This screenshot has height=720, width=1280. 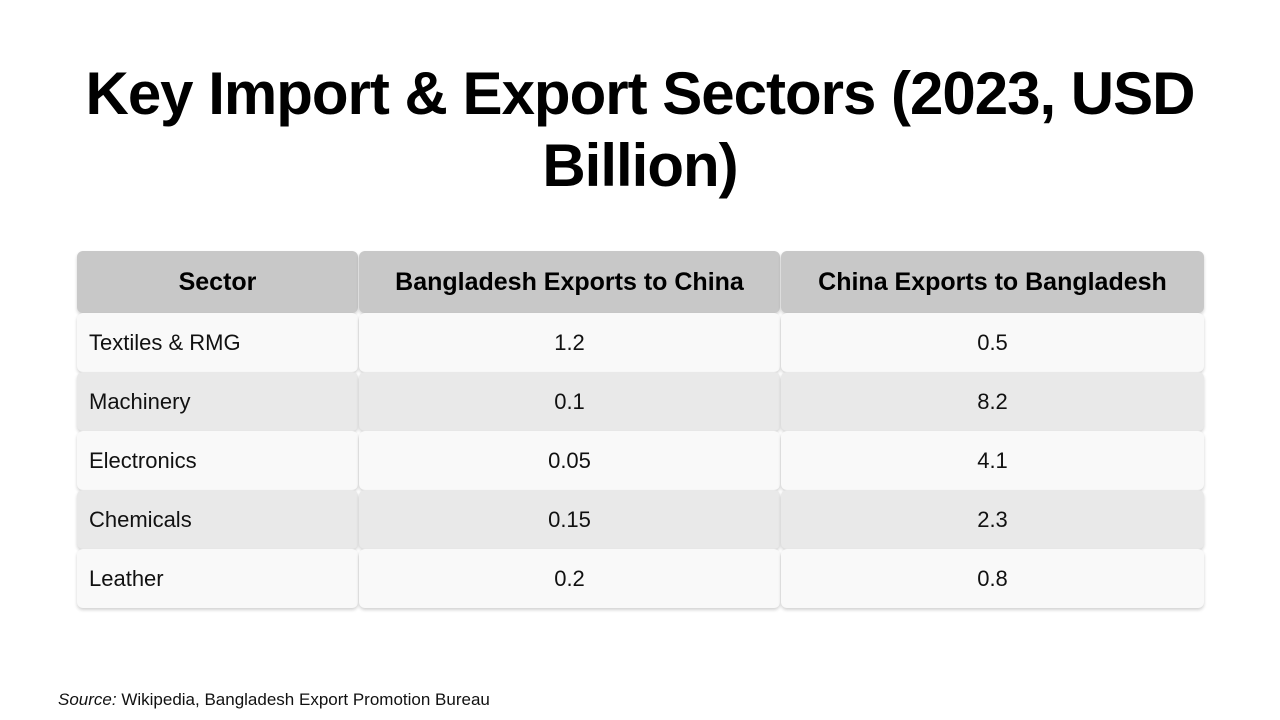 What do you see at coordinates (569, 342) in the screenshot?
I see `bangladesh-exports-cell: 1.2` at bounding box center [569, 342].